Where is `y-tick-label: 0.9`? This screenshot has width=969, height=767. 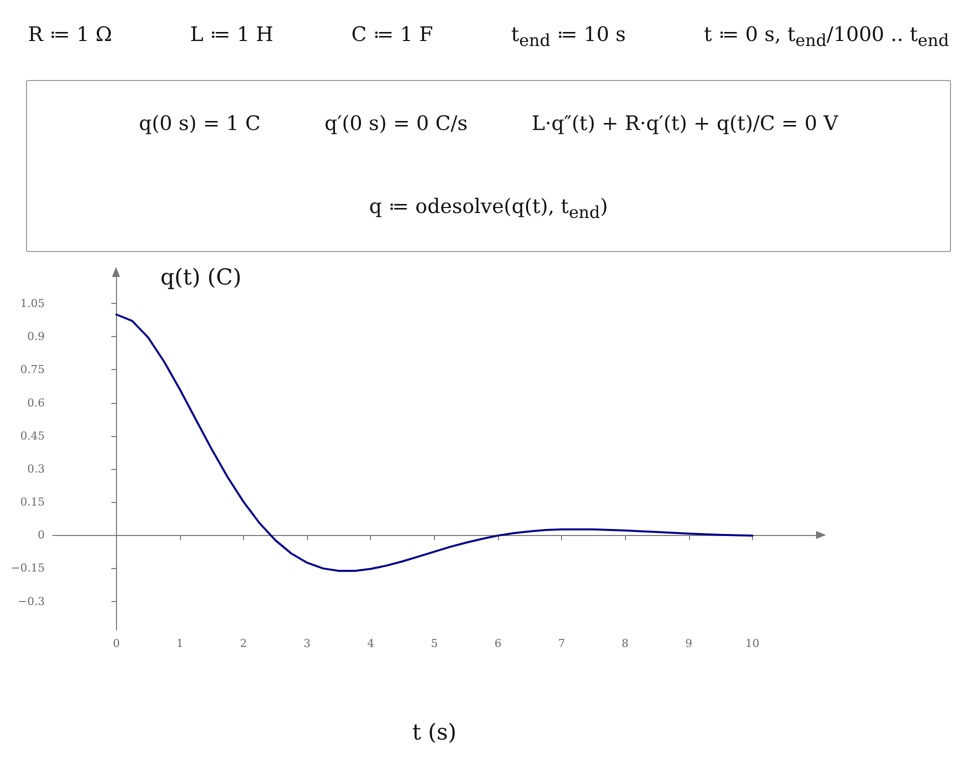 y-tick-label: 0.9 is located at coordinates (36, 337).